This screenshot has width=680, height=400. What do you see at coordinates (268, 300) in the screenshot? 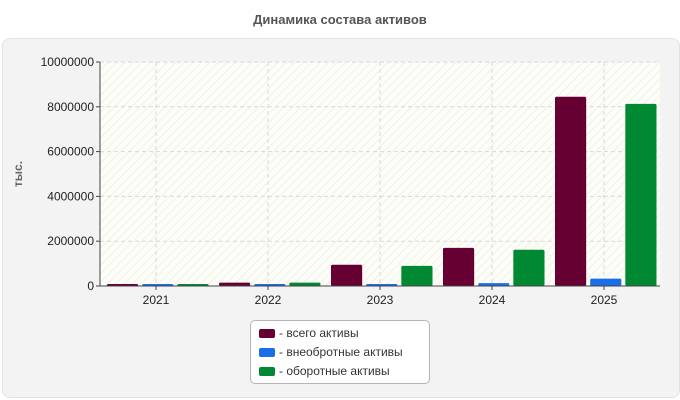
I see `x-tick-label: 2022` at bounding box center [268, 300].